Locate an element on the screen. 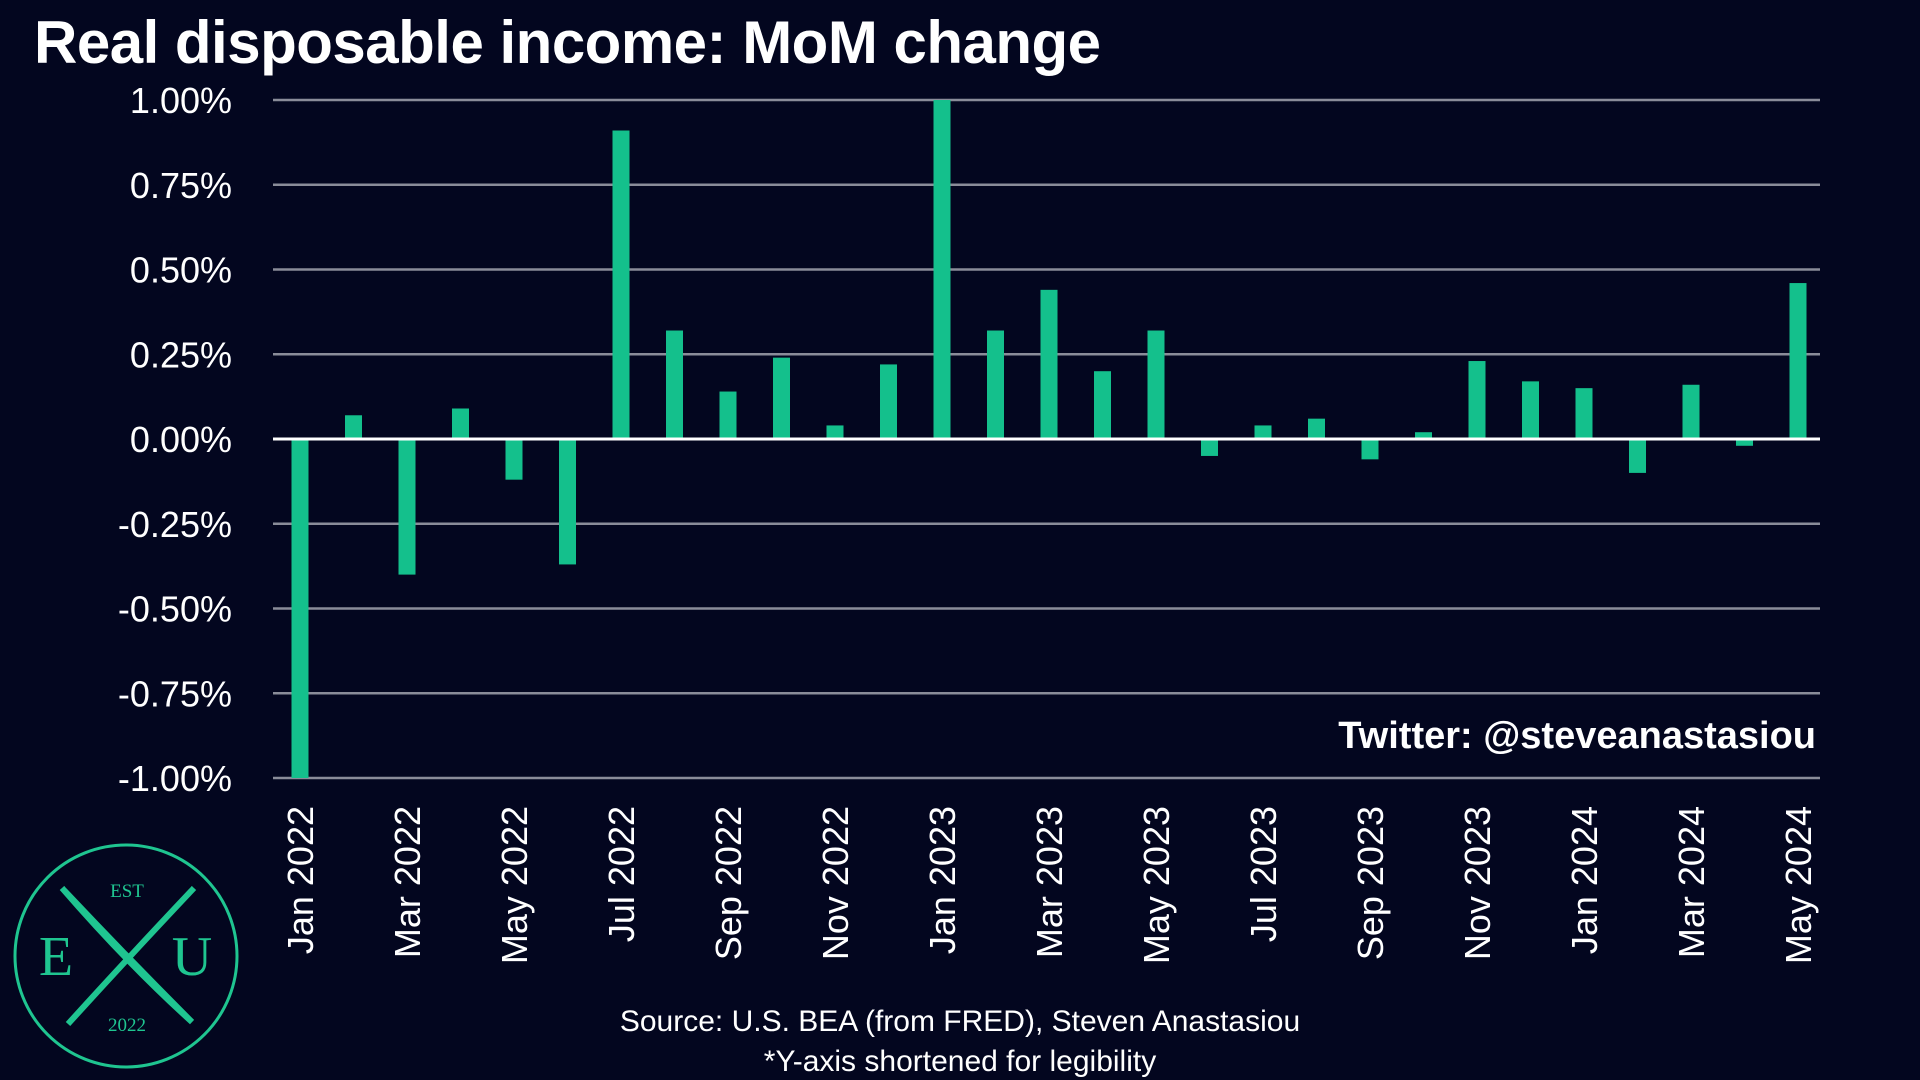 This screenshot has width=1920, height=1080. bar-nov-2022 is located at coordinates (835, 432).